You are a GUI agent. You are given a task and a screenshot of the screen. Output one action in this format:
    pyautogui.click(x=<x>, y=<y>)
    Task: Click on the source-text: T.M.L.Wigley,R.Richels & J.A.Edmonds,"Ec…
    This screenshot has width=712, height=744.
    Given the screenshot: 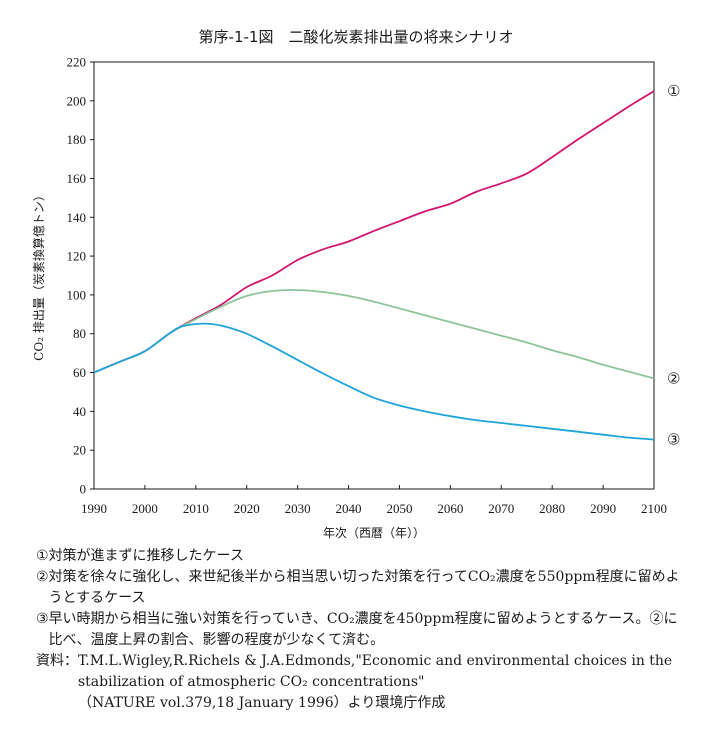 What is the action you would take?
    pyautogui.click(x=382, y=682)
    